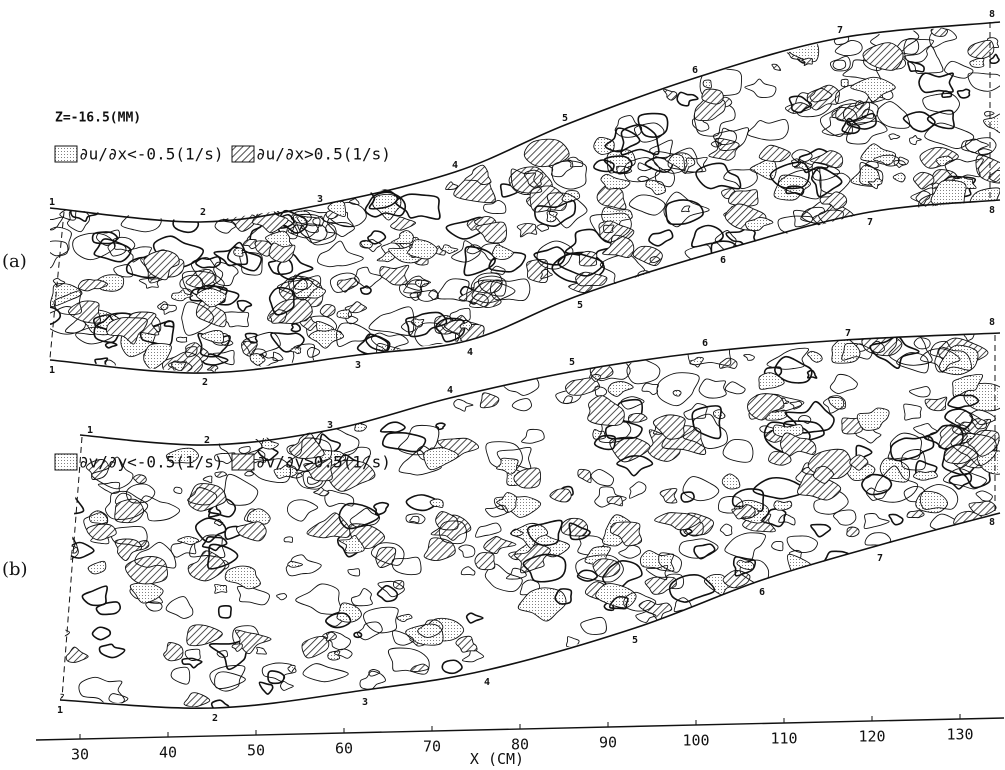 The width and height of the screenshot is (1005, 770). Describe the element at coordinates (90, 430) in the screenshot. I see `section-number: 1` at that location.